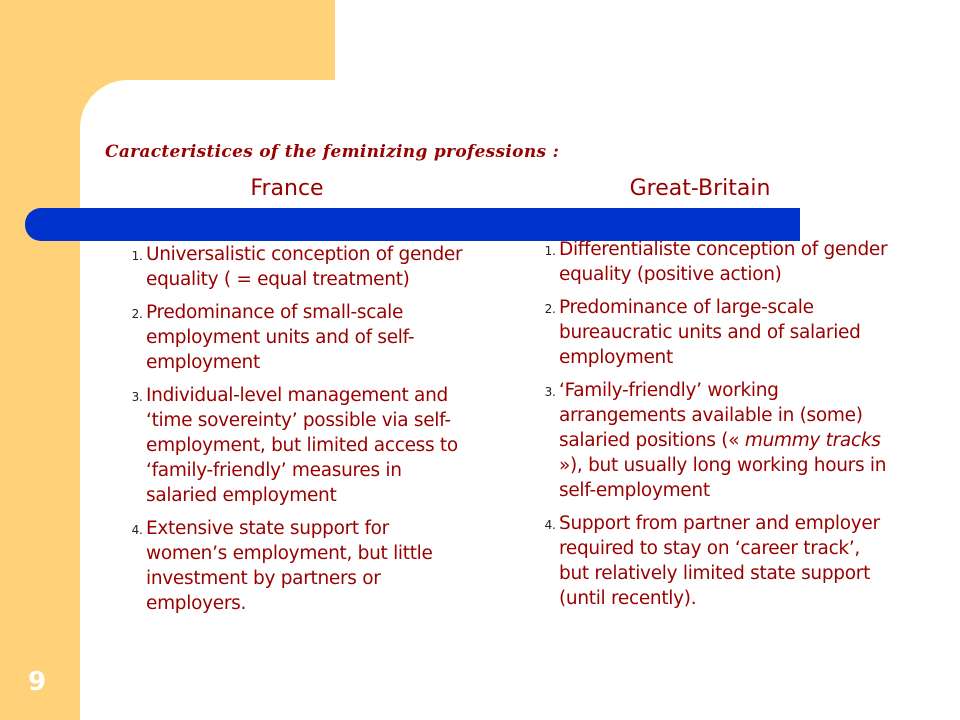 This screenshot has width=960, height=720. Describe the element at coordinates (647, 40) in the screenshot. I see `background` at that location.